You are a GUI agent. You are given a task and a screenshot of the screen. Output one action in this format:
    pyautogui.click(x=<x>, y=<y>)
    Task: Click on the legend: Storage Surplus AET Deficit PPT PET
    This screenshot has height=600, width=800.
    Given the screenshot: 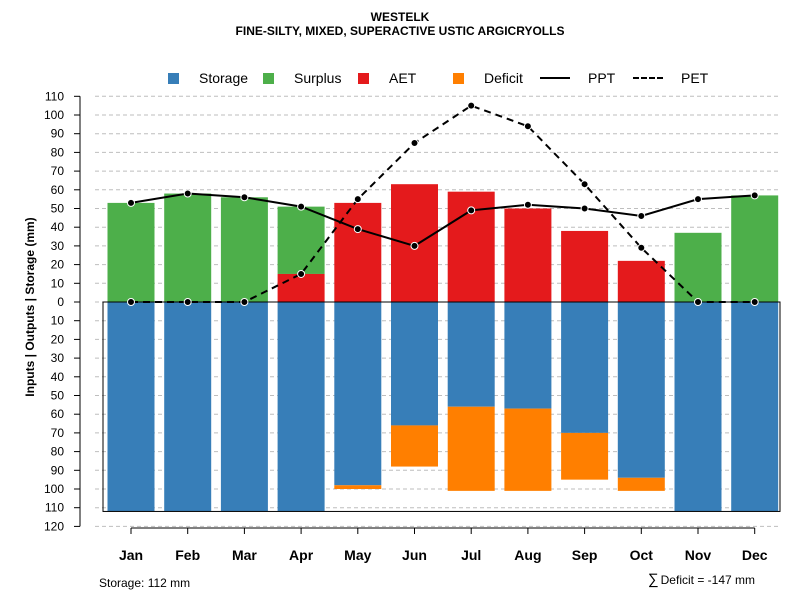 What is the action you would take?
    pyautogui.click(x=400, y=80)
    